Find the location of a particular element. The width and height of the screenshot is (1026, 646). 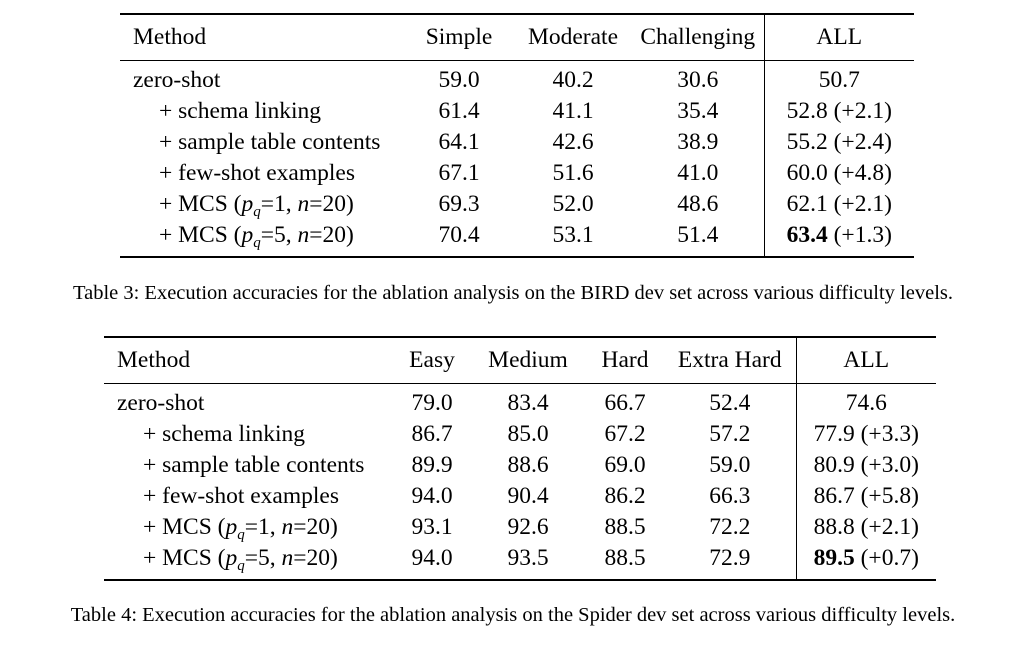

value-cell: 38.9 is located at coordinates (698, 142).